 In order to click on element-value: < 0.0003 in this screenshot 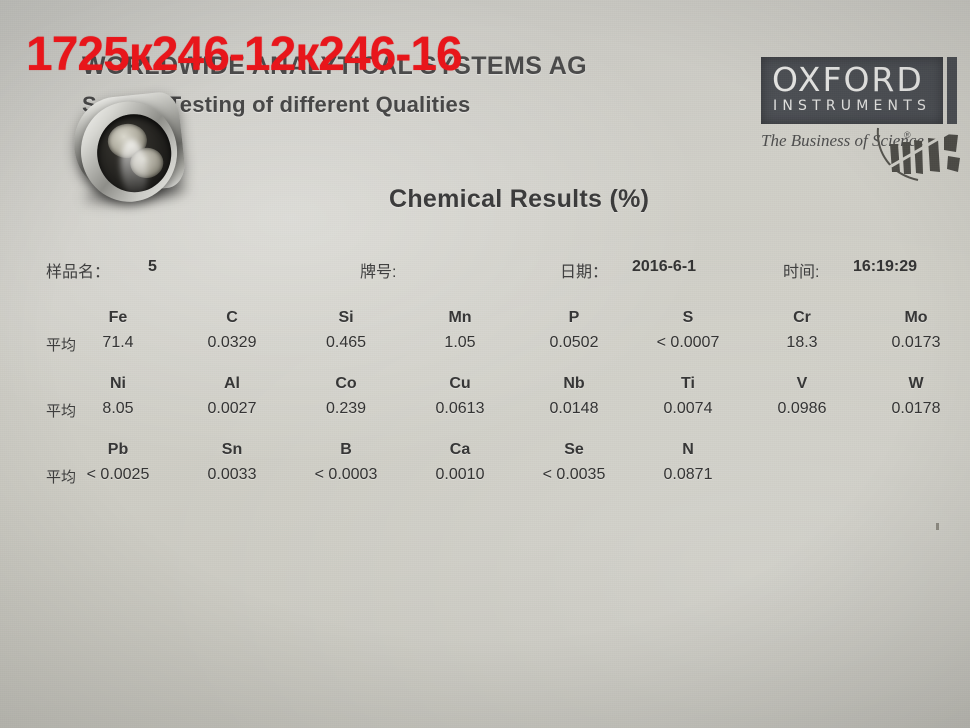, I will do `click(346, 474)`.